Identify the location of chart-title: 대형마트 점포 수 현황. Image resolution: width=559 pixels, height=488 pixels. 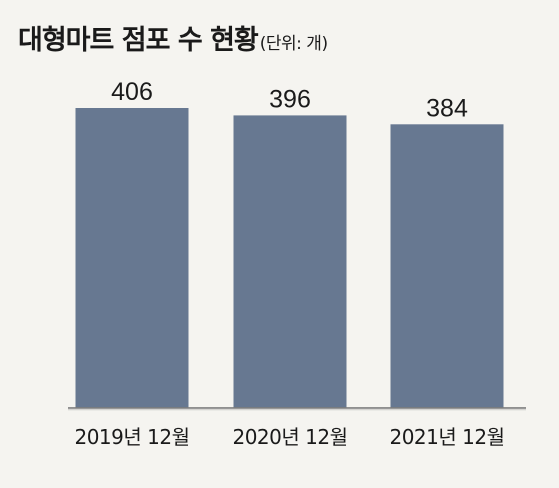
(138, 40).